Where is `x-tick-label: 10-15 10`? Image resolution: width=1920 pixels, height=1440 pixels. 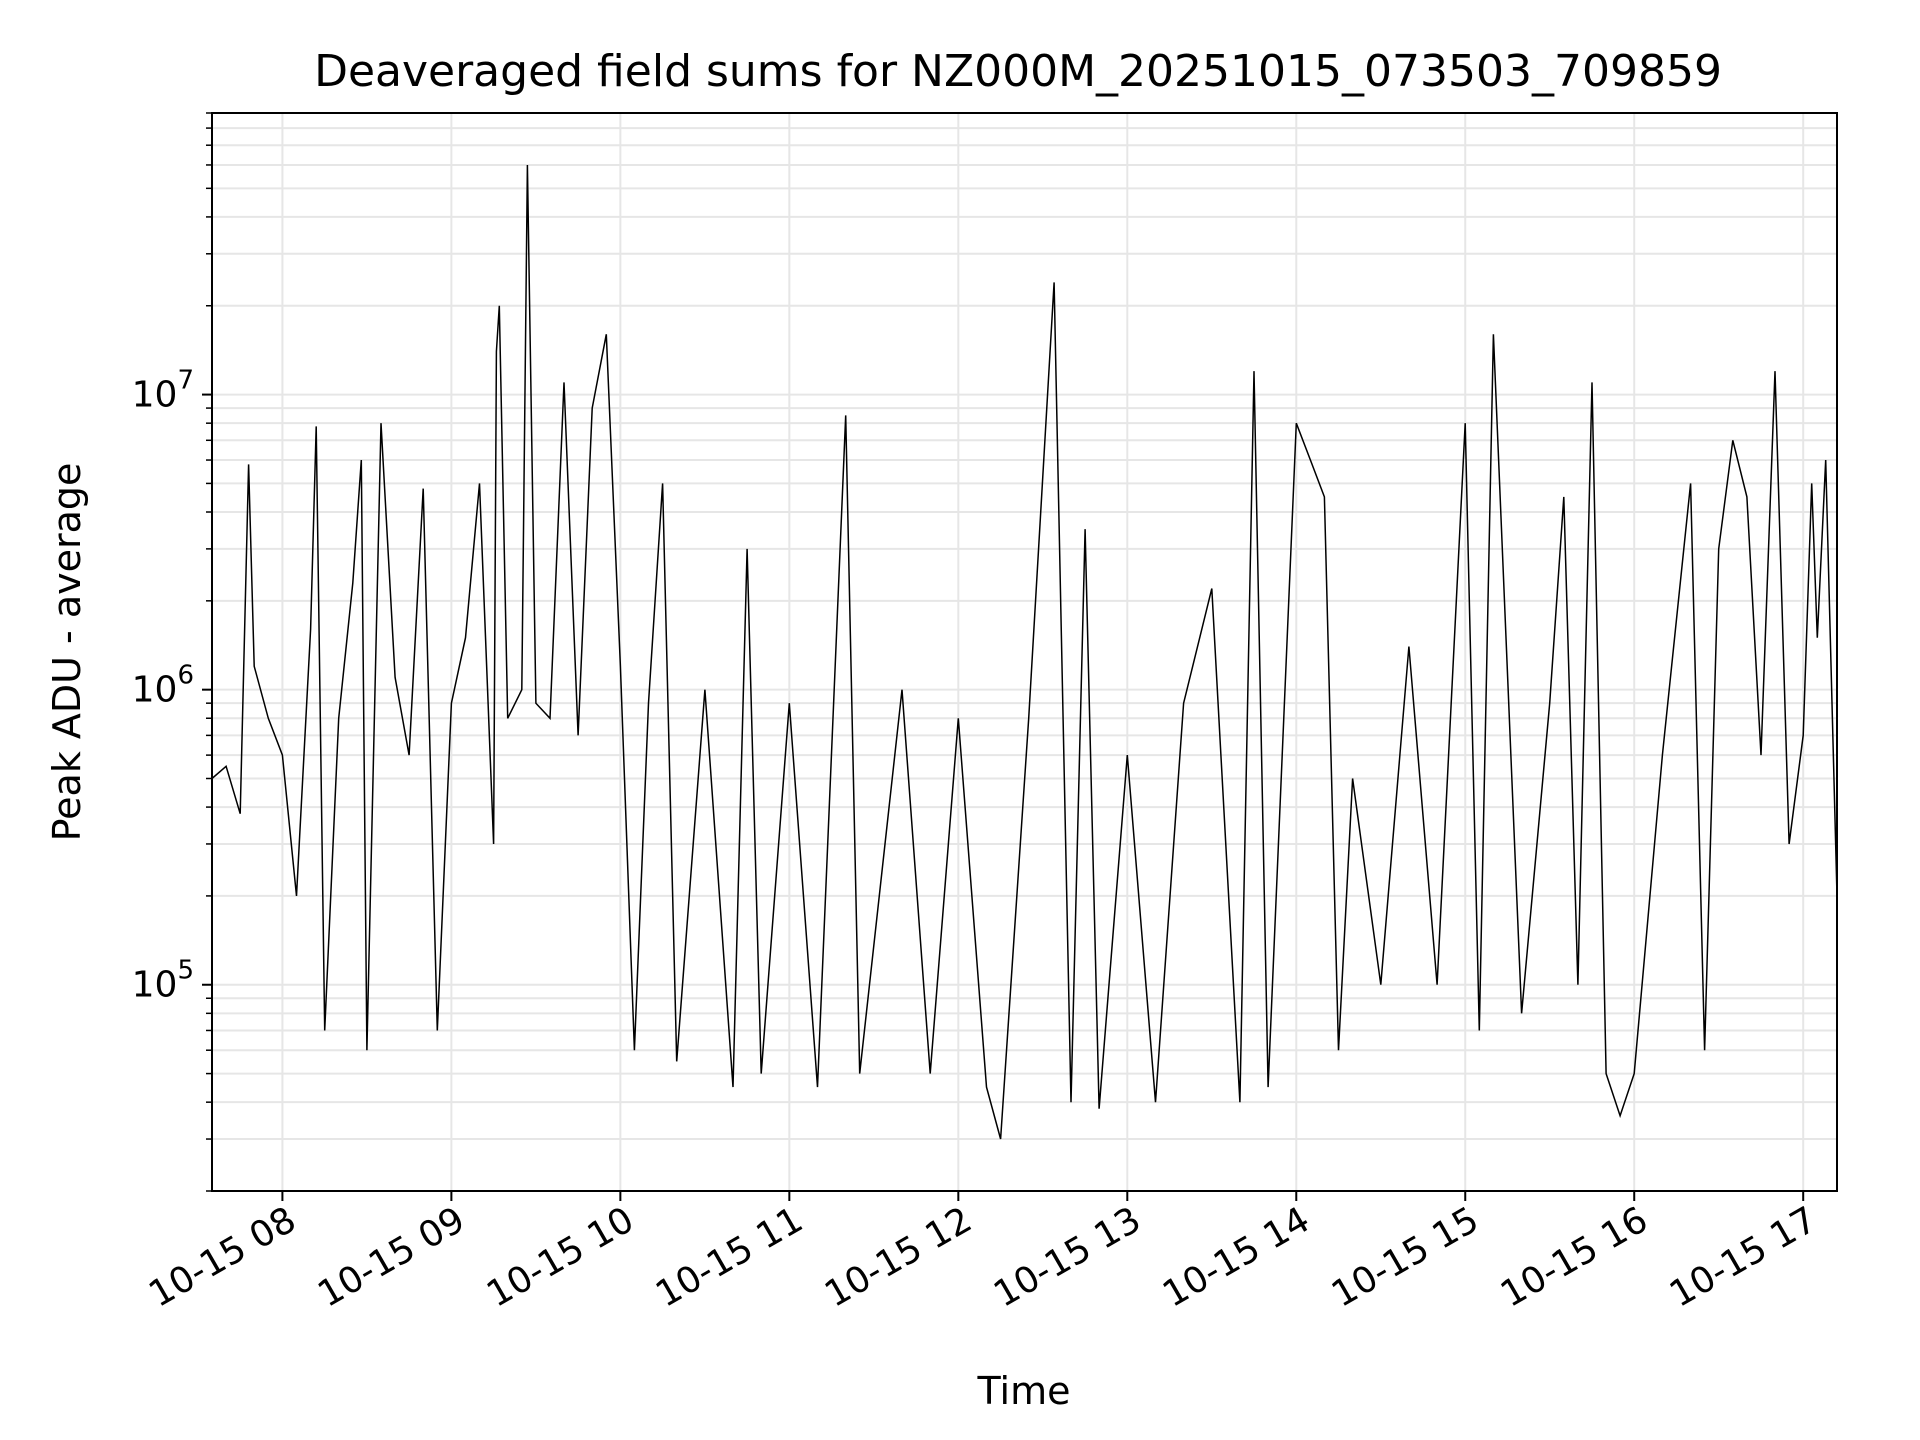
x-tick-label: 10-15 10 is located at coordinates (560, 1257).